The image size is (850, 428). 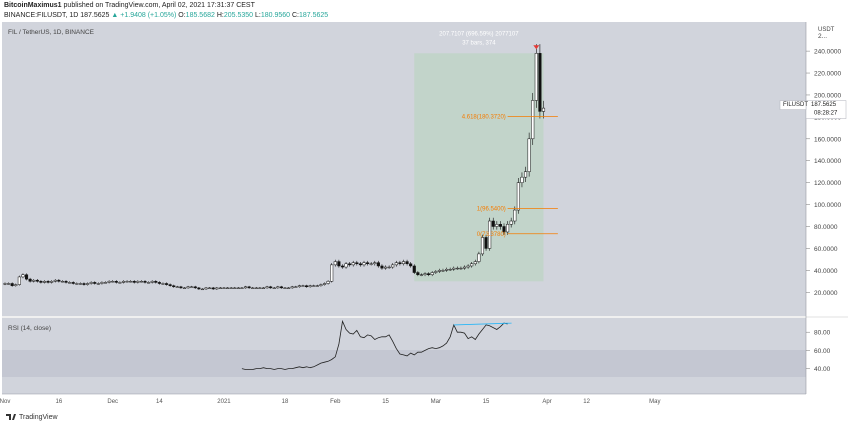 What do you see at coordinates (95, 15) in the screenshot?
I see `last-price: 187.5625` at bounding box center [95, 15].